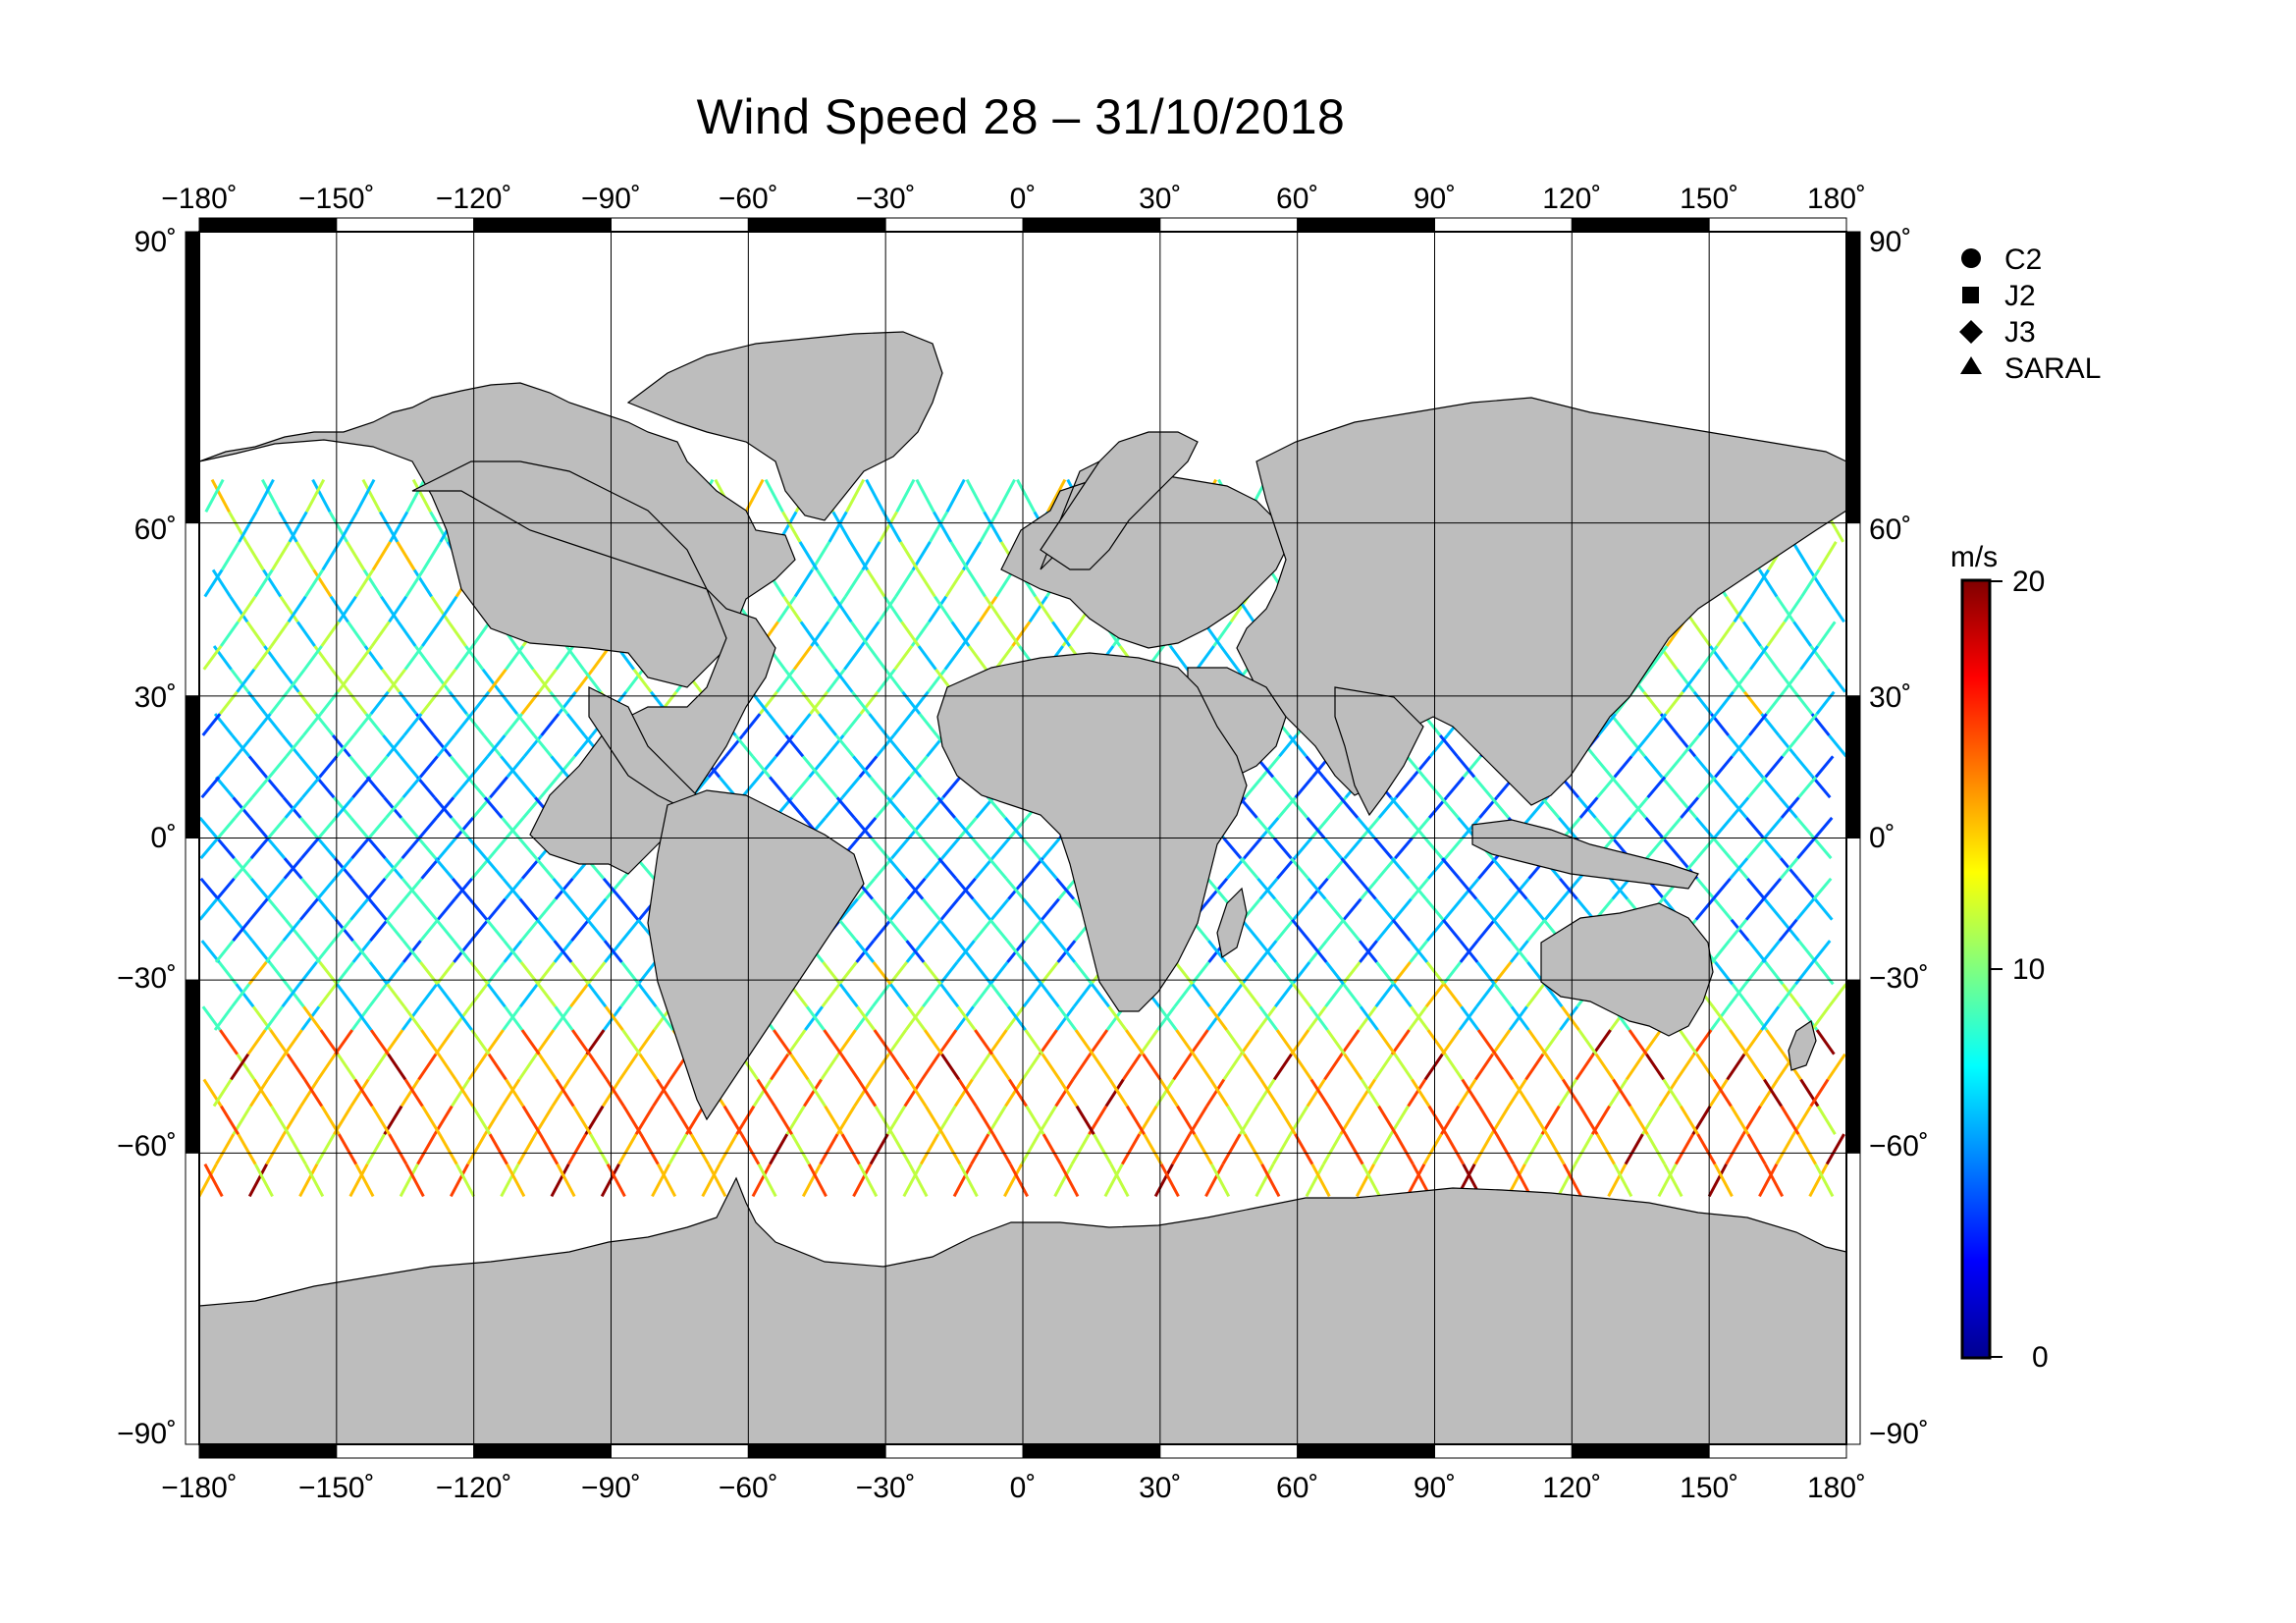  I want to click on lat-tick-right: −30˚, so click(1899, 978).